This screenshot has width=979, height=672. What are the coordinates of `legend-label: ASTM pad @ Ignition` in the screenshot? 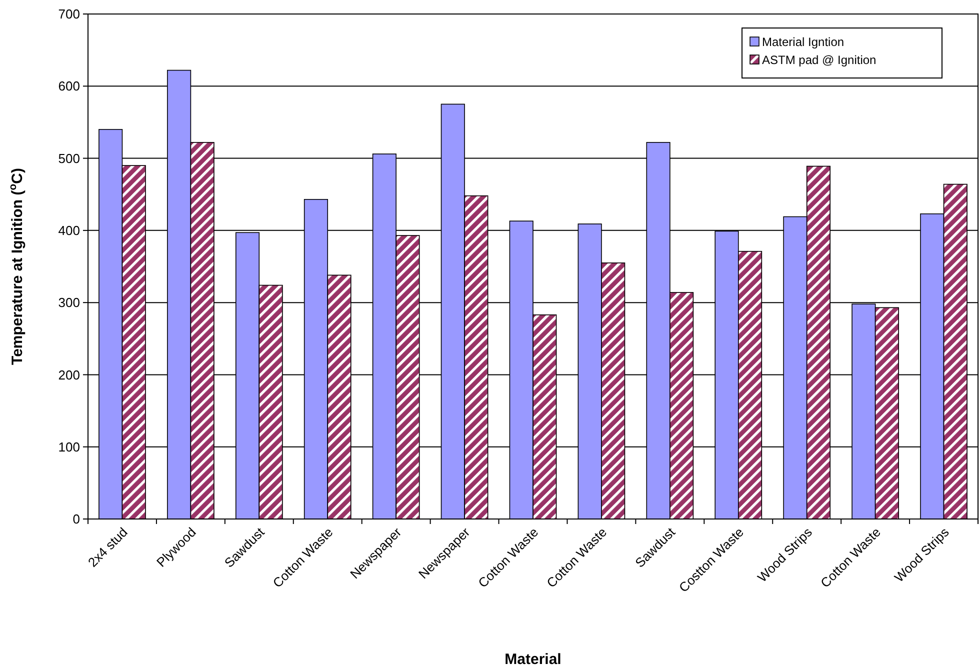 It's located at (819, 60).